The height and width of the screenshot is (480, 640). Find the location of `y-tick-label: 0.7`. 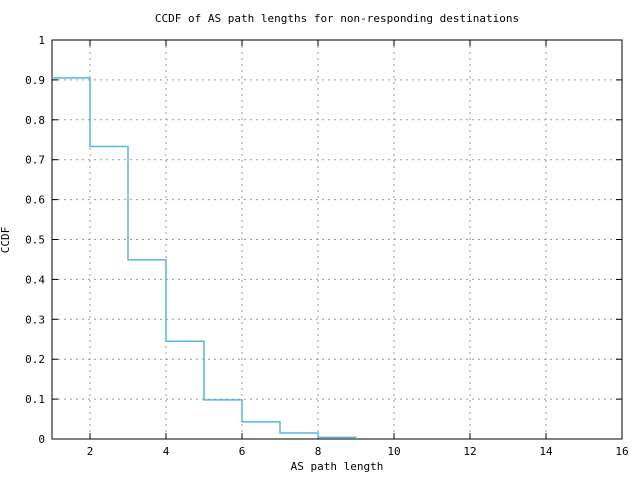

y-tick-label: 0.7 is located at coordinates (35, 160).